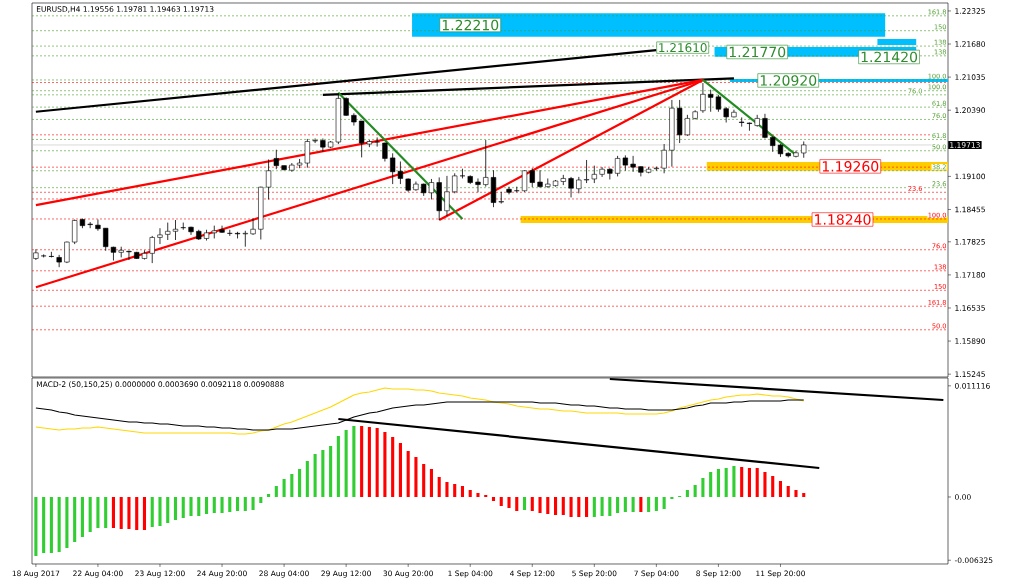 The width and height of the screenshot is (1021, 585). I want to click on band-label: 1.21420, so click(889, 57).